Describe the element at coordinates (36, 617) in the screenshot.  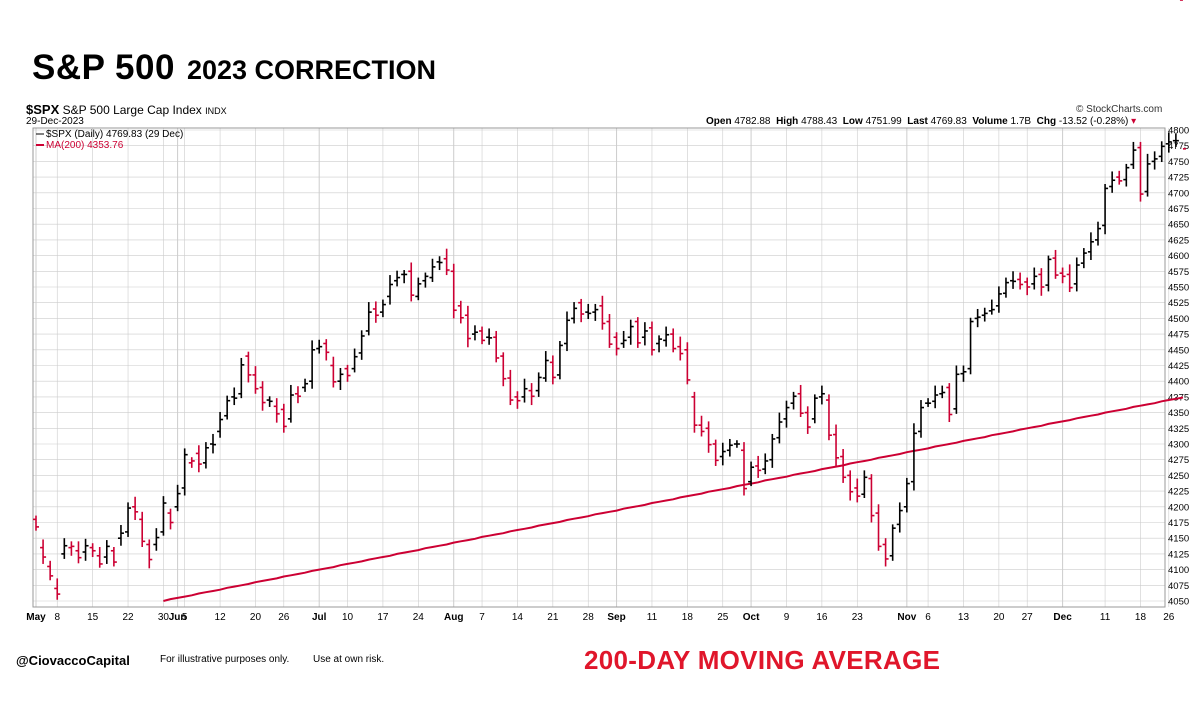
I see `x-tick-label: May` at that location.